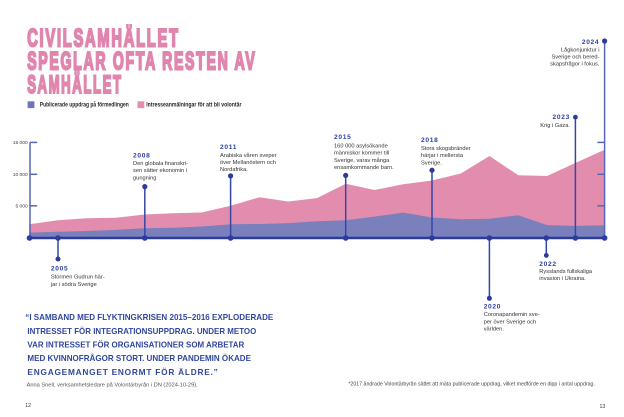 The width and height of the screenshot is (624, 417). I want to click on svg-text: härjar i mellersta, so click(442, 156).